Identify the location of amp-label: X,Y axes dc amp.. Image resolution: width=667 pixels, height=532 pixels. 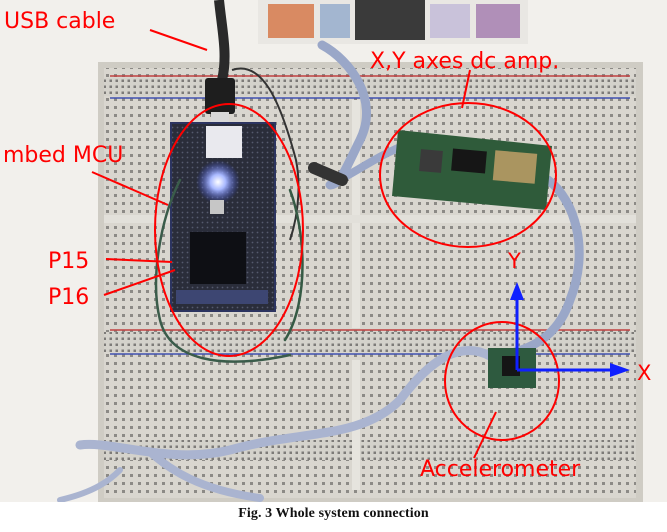
(464, 61).